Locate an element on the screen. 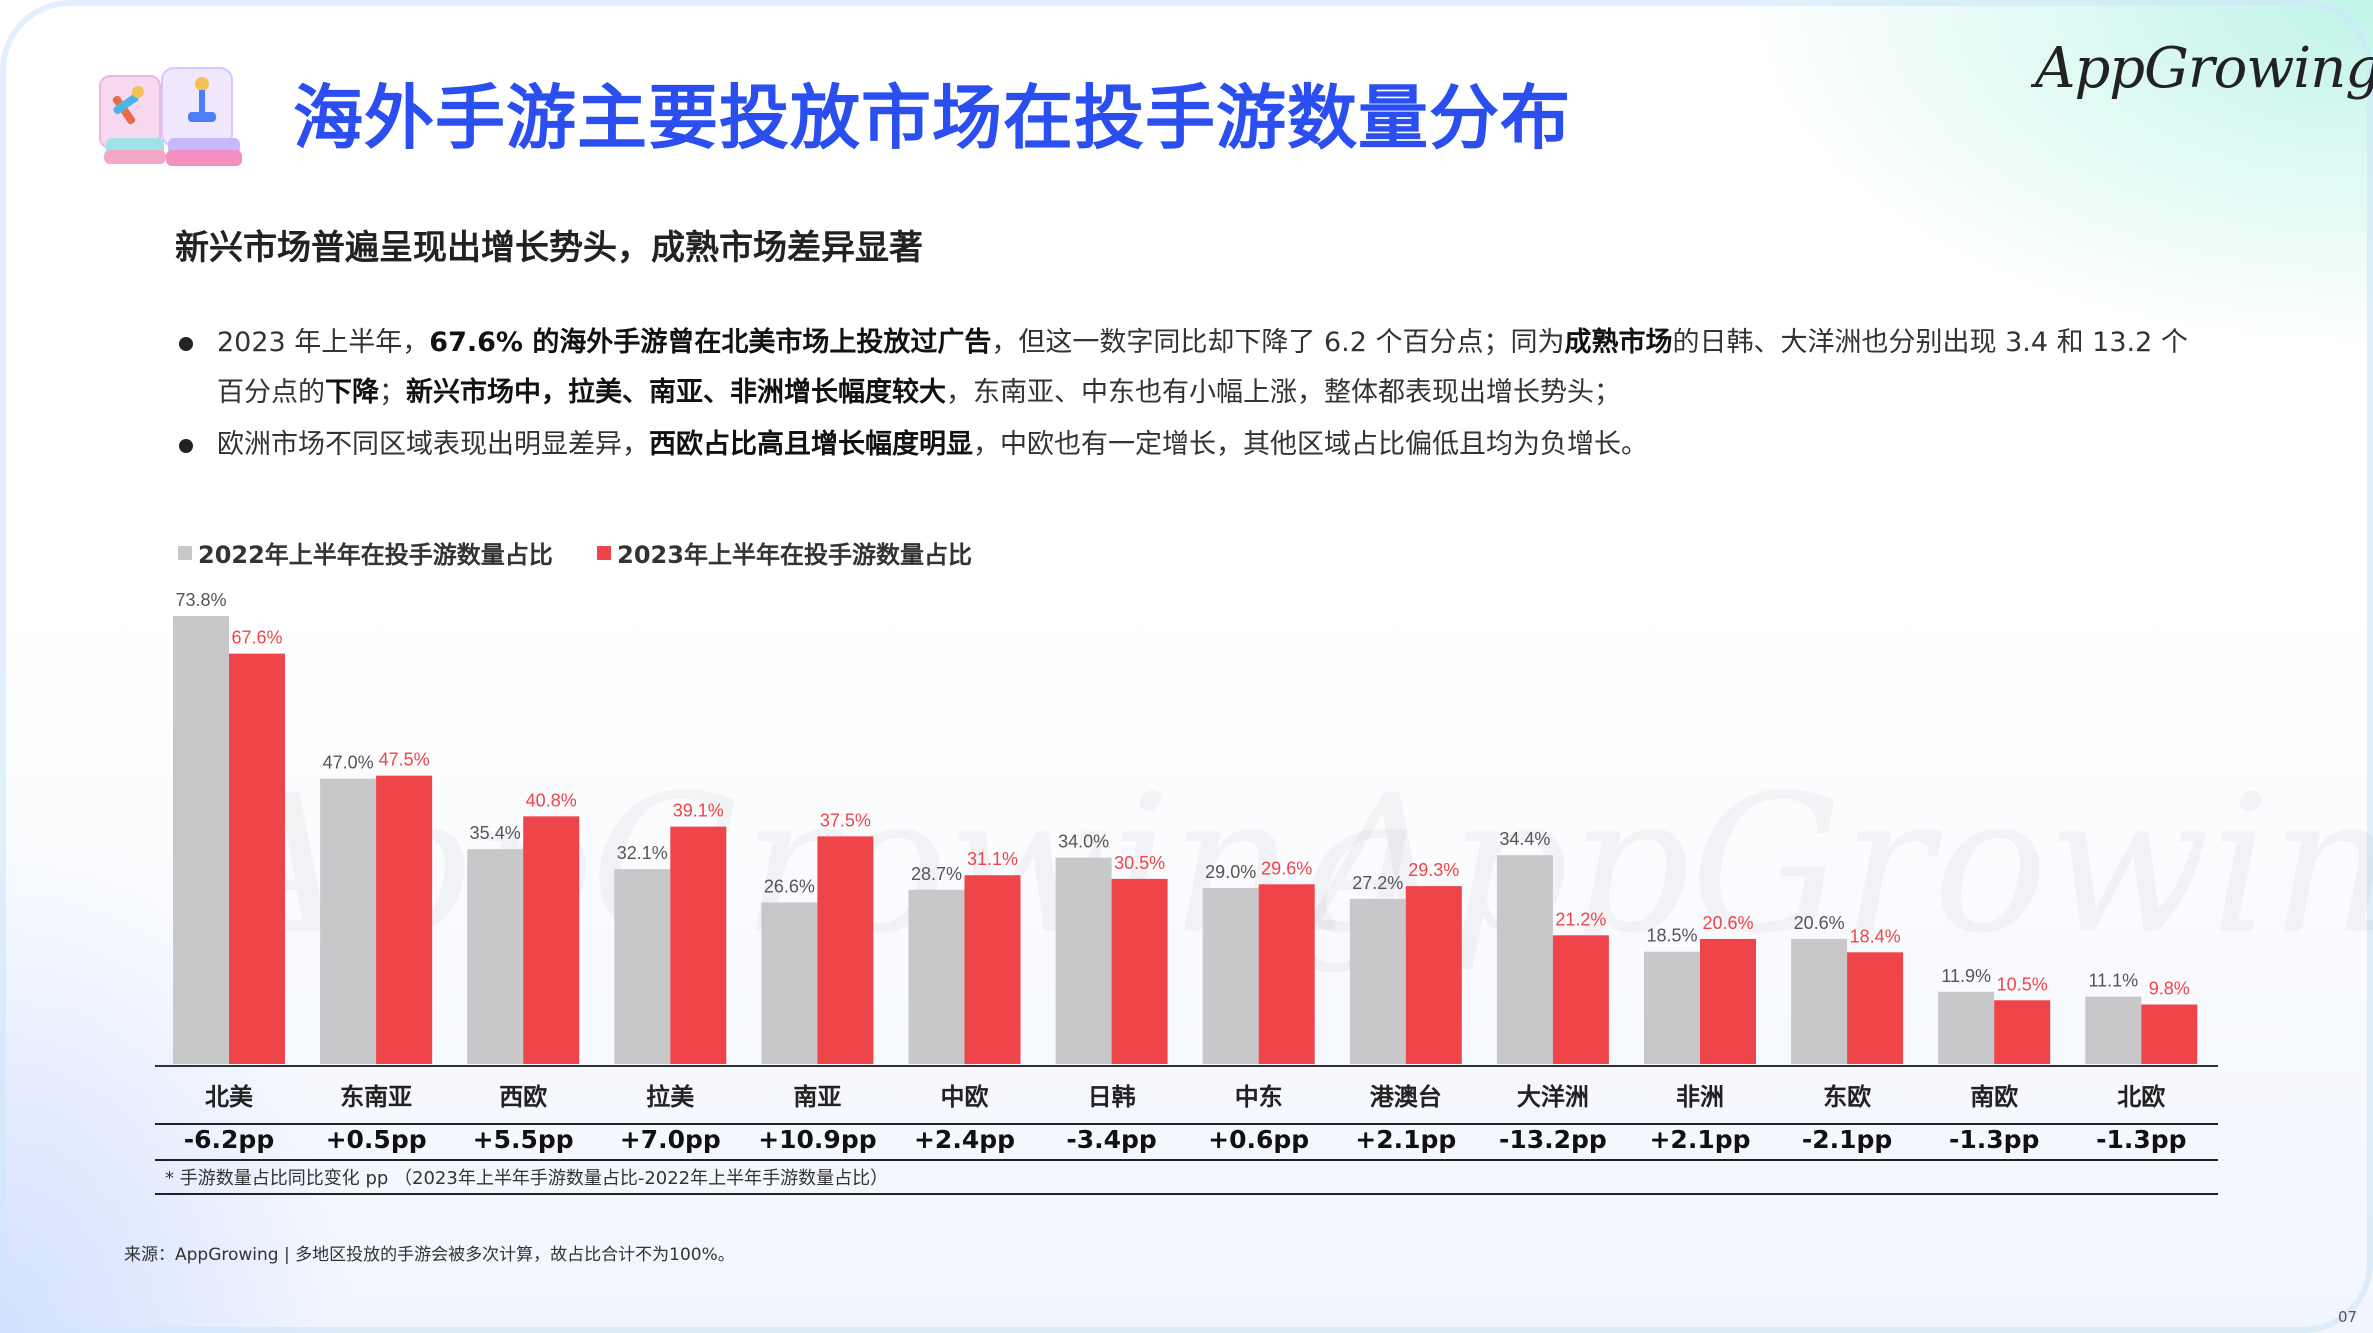  change-label: +0.5pp is located at coordinates (376, 1139).